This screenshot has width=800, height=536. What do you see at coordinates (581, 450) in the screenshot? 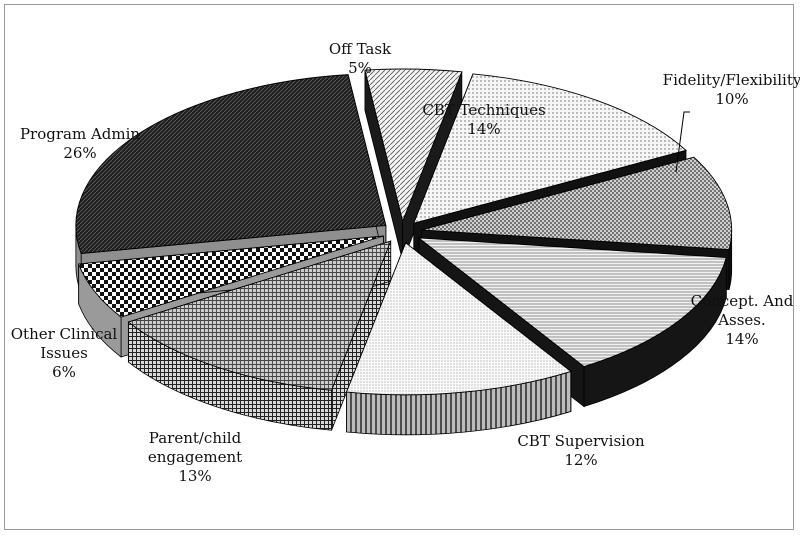
I see `data-label-5: CBT Supervision 12%` at bounding box center [581, 450].